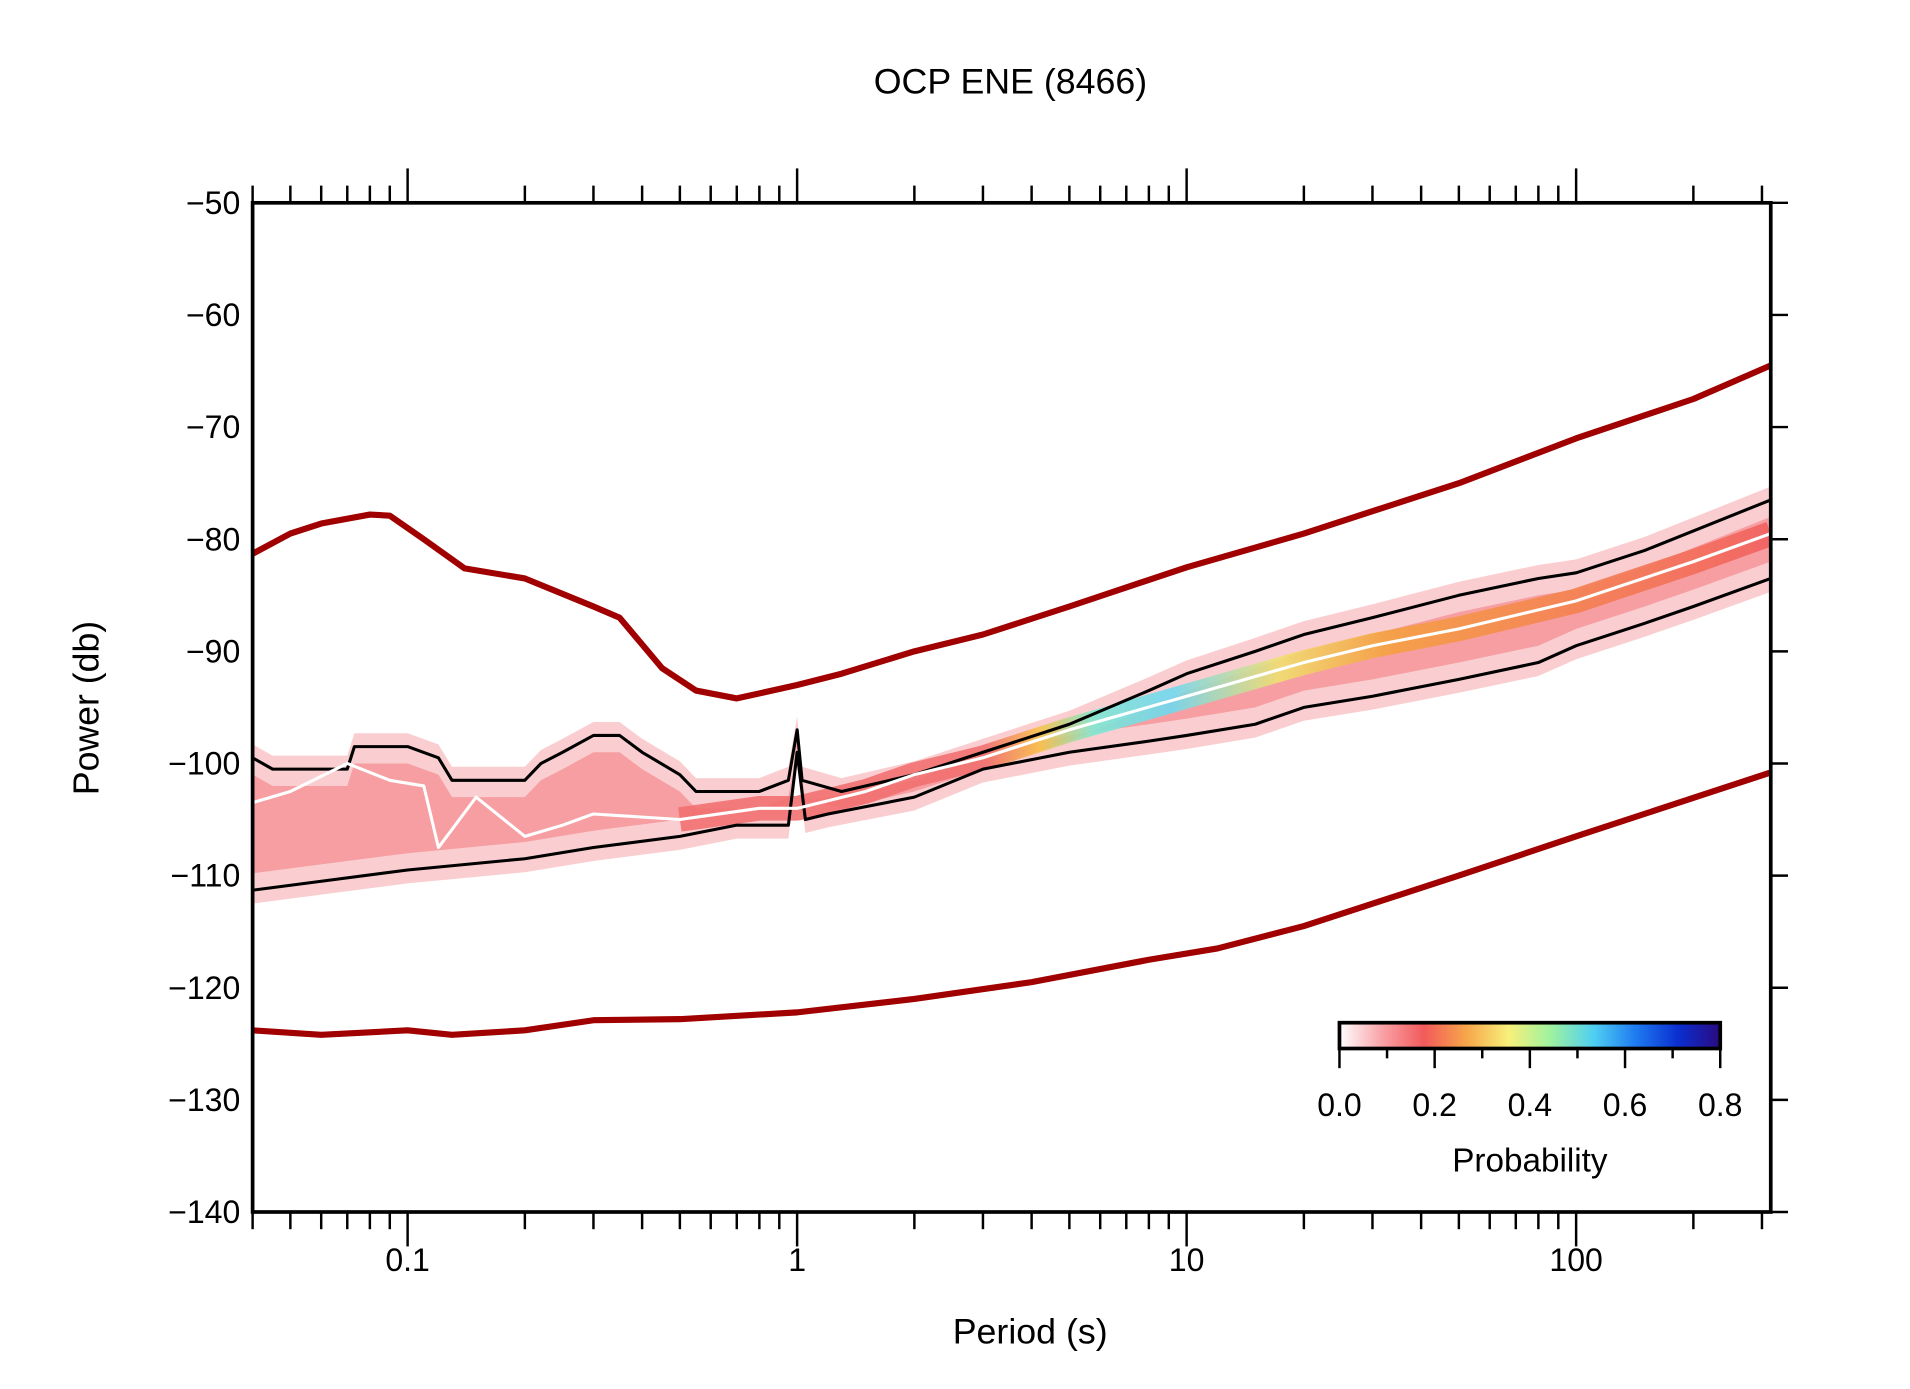 The image size is (1910, 1389). Describe the element at coordinates (797, 1260) in the screenshot. I see `x-tick-label: 1` at that location.